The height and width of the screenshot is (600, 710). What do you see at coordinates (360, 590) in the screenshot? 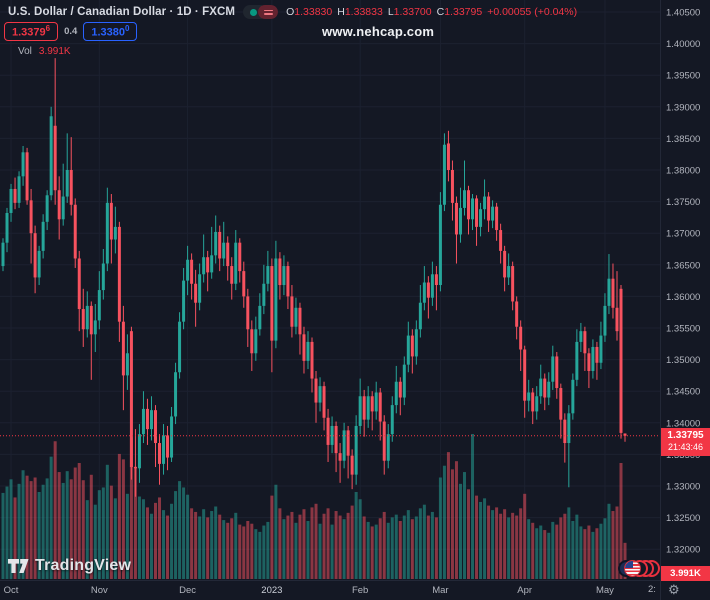
I see `svg-text: Feb` at bounding box center [360, 590].